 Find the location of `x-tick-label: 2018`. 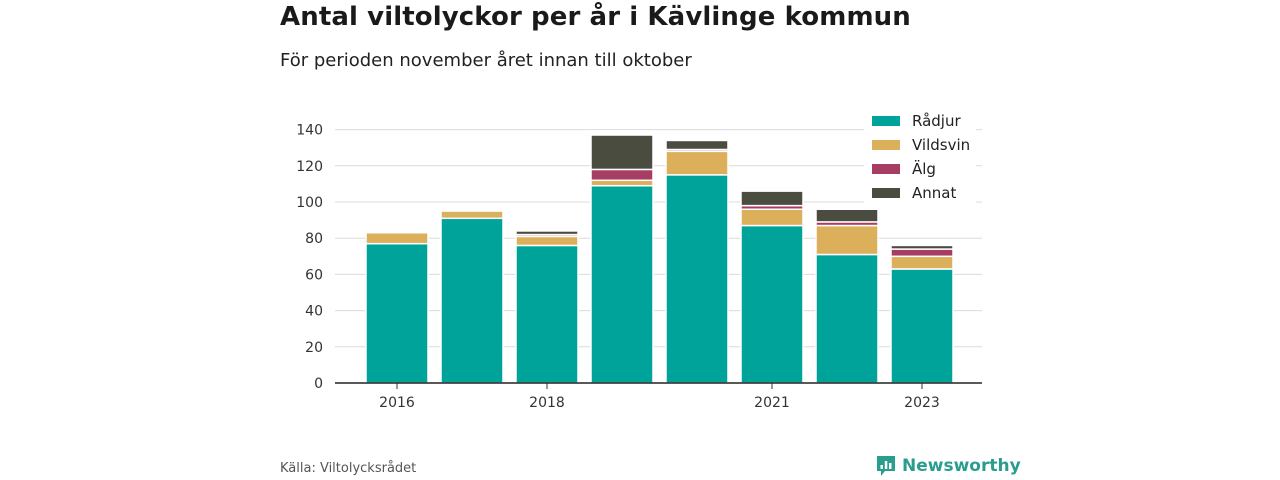

x-tick-label: 2018 is located at coordinates (547, 403).